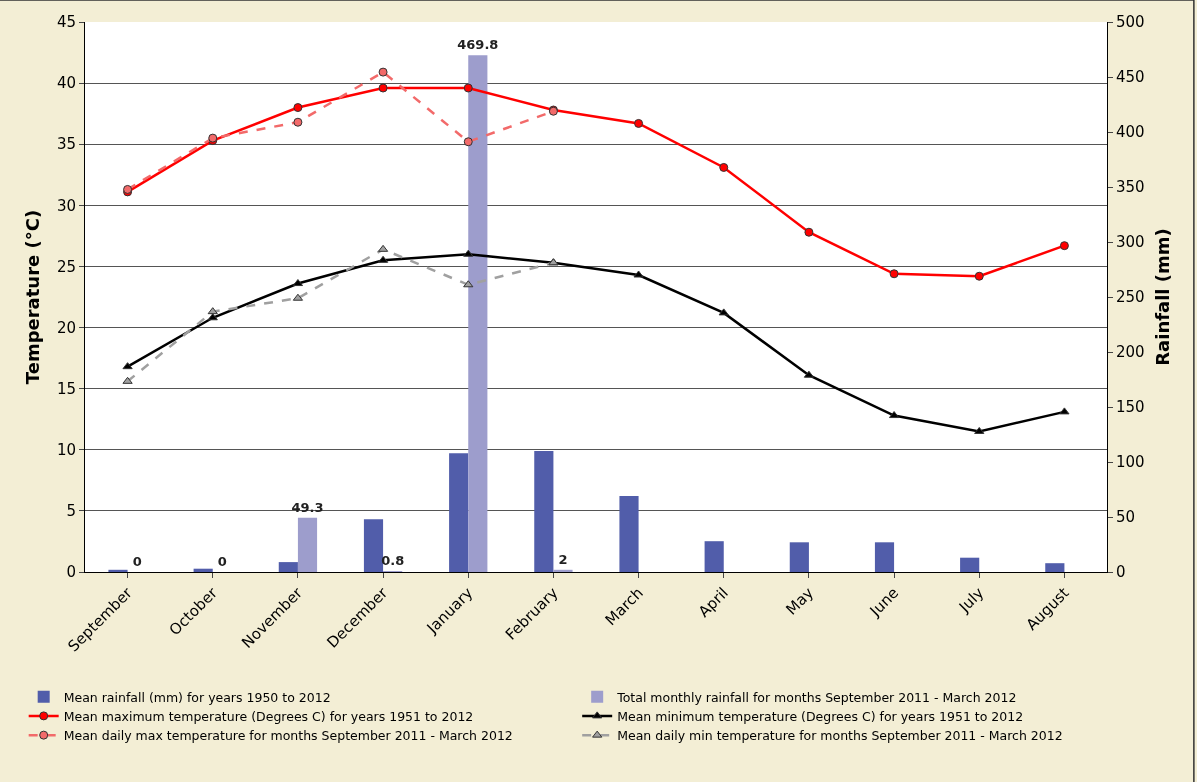 The width and height of the screenshot is (1197, 782). What do you see at coordinates (66, 22) in the screenshot?
I see `y-tick-label: 45` at bounding box center [66, 22].